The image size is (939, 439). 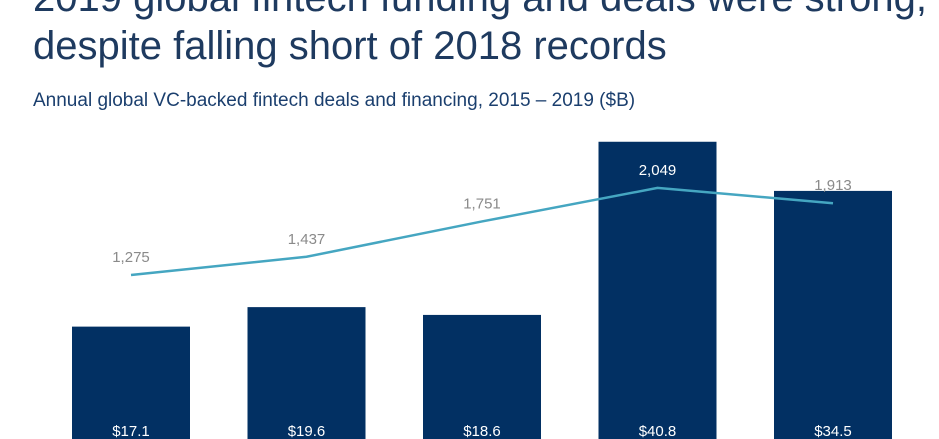 What do you see at coordinates (131, 382) in the screenshot?
I see `bar-2015` at bounding box center [131, 382].